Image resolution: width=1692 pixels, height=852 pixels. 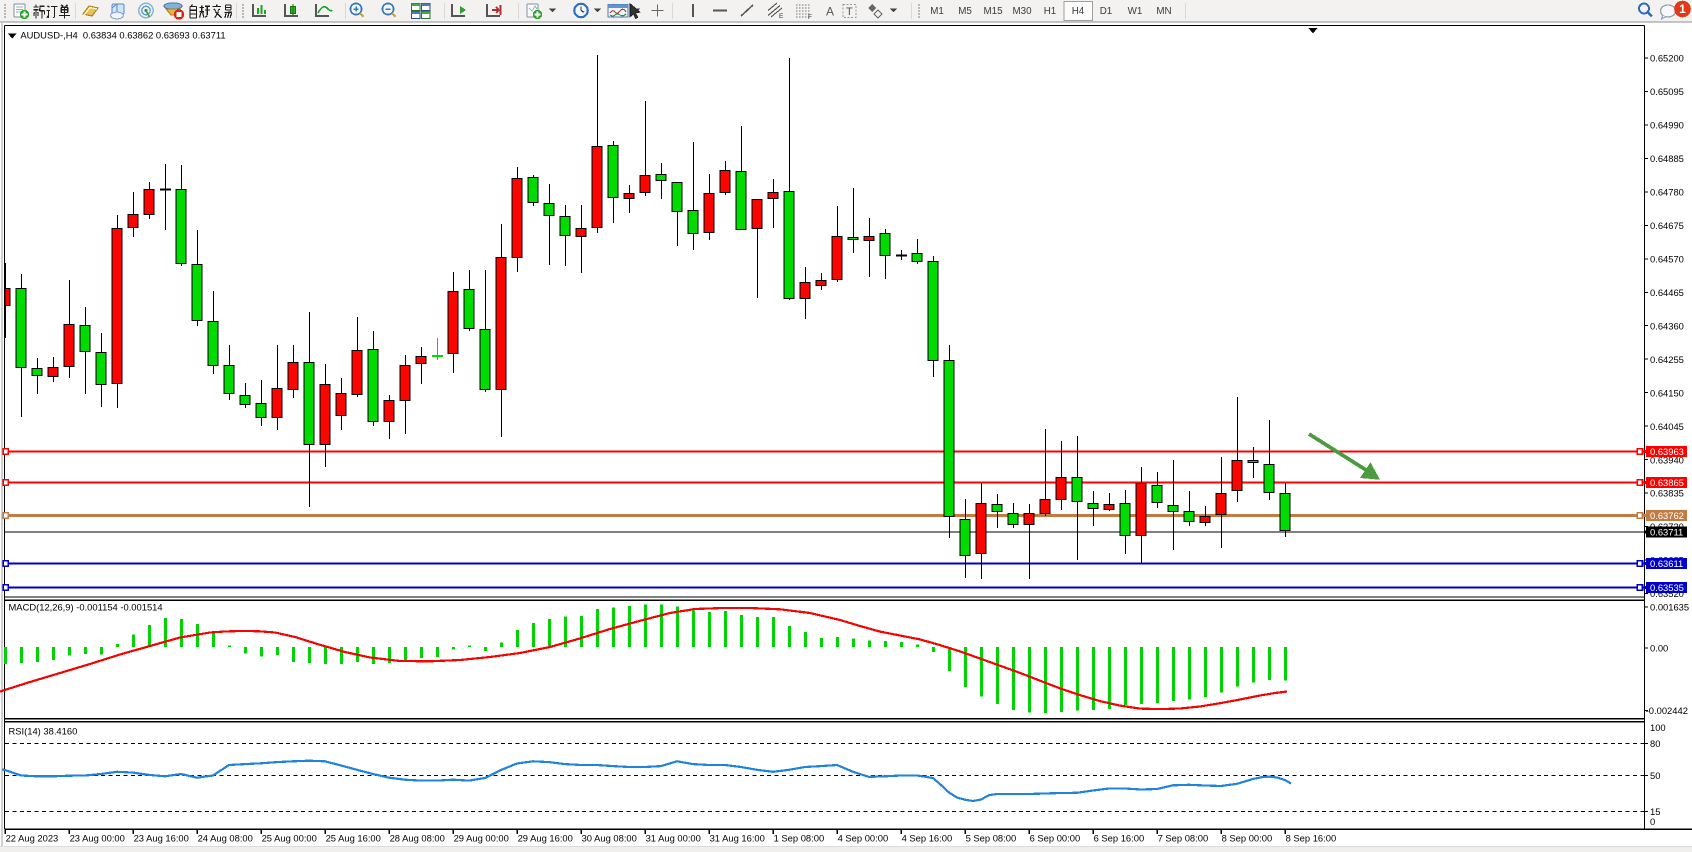 I want to click on svg-text: 0.64675, so click(x=1667, y=225).